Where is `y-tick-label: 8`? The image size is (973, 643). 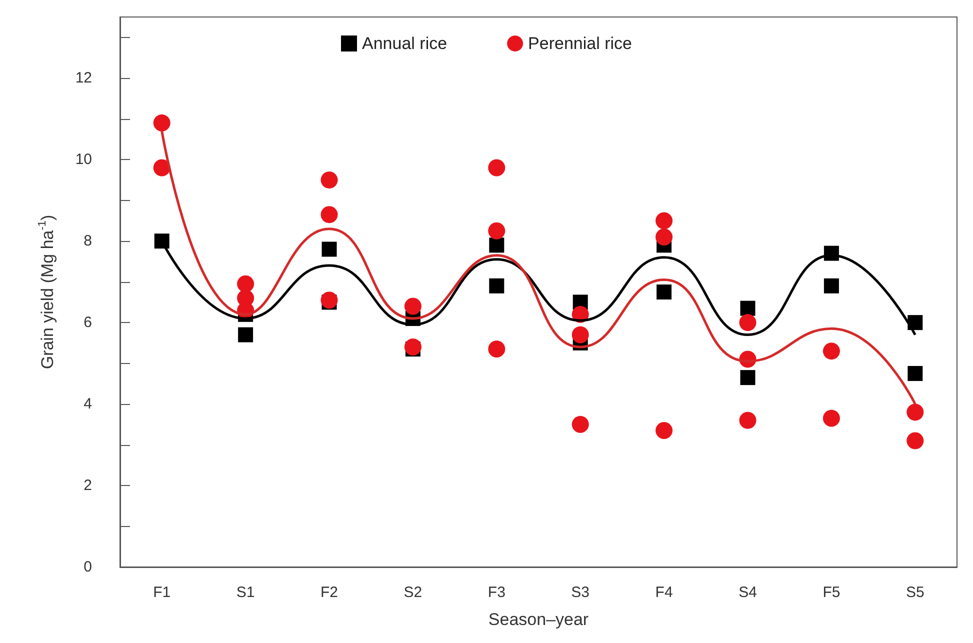
y-tick-label: 8 is located at coordinates (88, 241).